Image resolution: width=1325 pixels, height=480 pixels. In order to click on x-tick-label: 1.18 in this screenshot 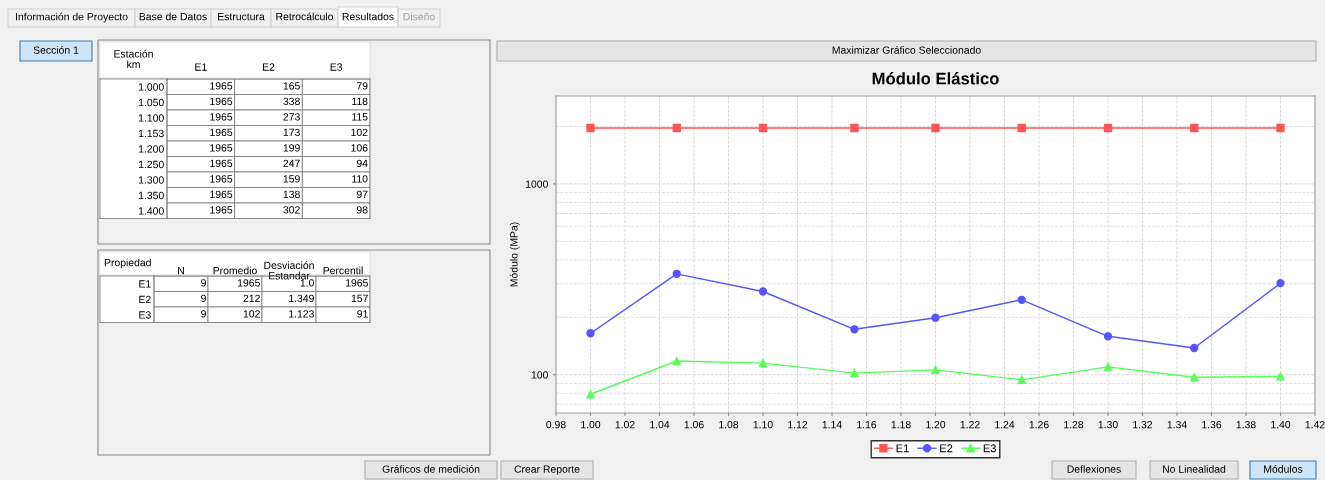, I will do `click(901, 424)`.